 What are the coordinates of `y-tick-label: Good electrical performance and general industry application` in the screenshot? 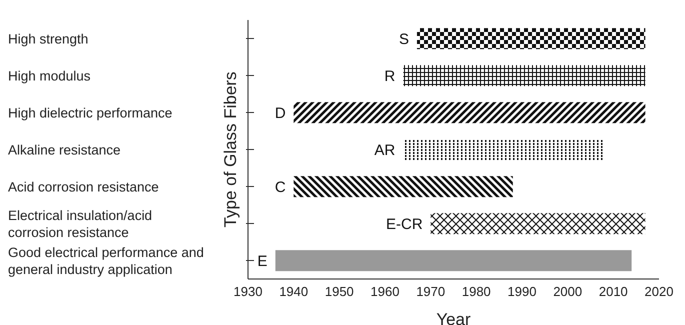 It's located at (106, 260).